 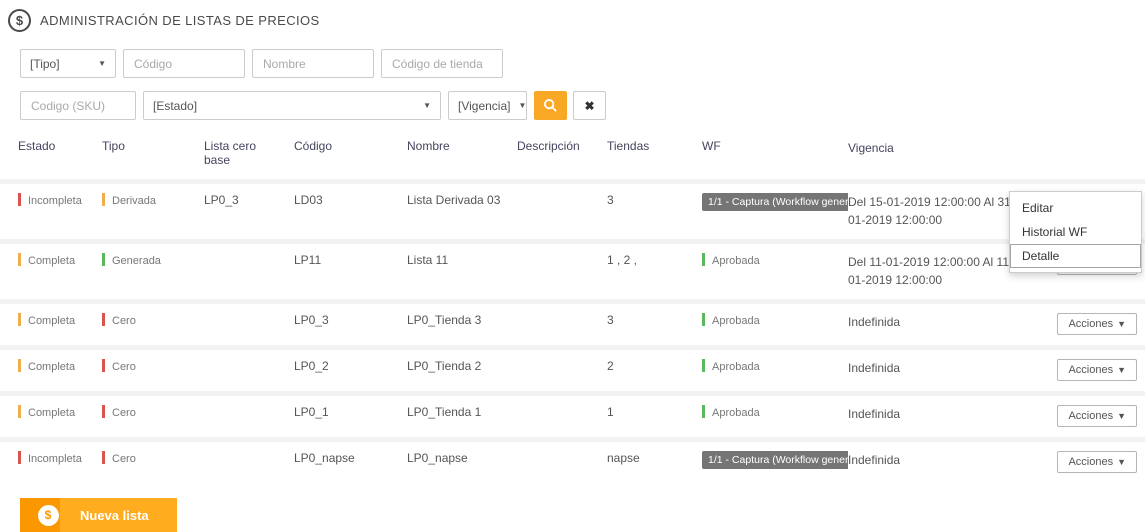 I want to click on estado-cell: Incompleta, so click(x=51, y=200).